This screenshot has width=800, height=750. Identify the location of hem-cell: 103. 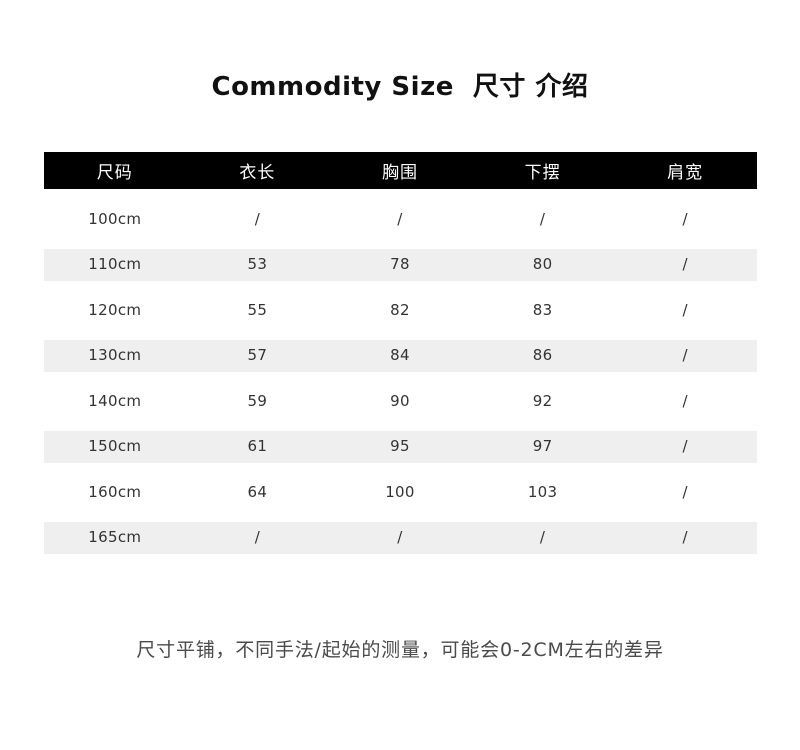
(542, 491).